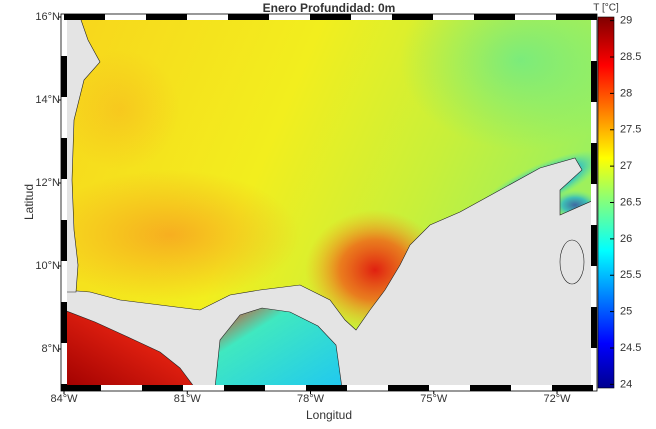 The image size is (656, 429). What do you see at coordinates (630, 57) in the screenshot?
I see `colorbar-tick-label: 28.5` at bounding box center [630, 57].